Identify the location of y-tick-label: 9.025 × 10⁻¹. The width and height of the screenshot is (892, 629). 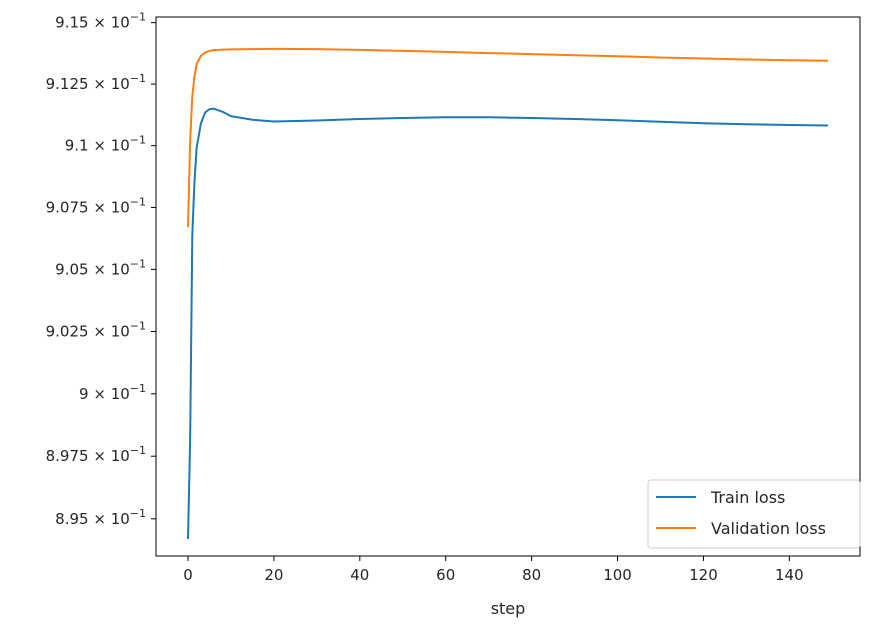
(96, 329).